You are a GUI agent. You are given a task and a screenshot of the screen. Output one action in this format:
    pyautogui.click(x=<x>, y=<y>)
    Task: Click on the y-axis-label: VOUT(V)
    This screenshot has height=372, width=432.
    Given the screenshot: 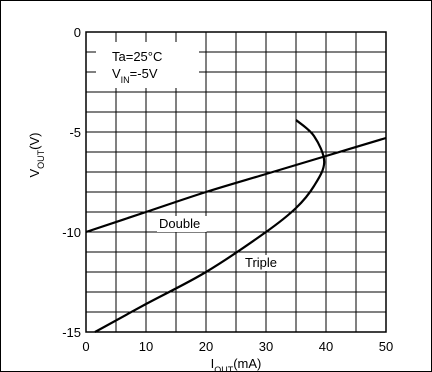 What is the action you would take?
    pyautogui.click(x=36, y=154)
    